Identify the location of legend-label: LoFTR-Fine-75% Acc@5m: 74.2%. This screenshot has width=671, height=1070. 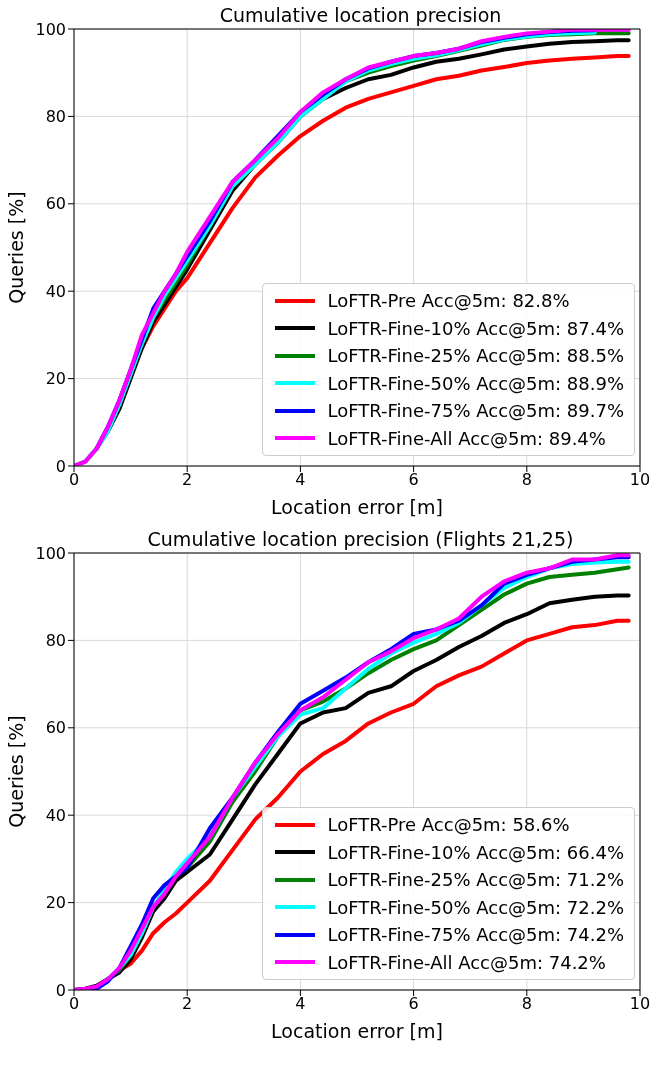
(475, 935).